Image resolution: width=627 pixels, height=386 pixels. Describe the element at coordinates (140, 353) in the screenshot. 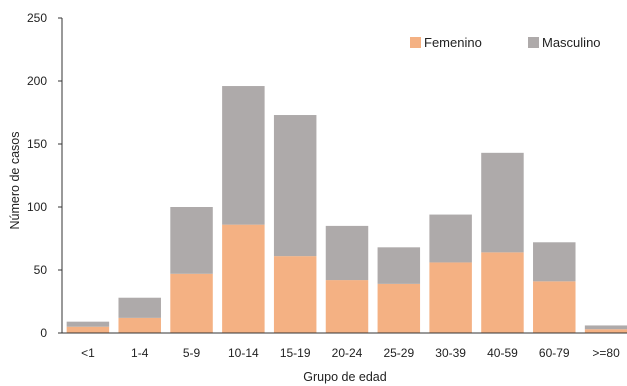

I see `x-tick-label: 1-4` at that location.